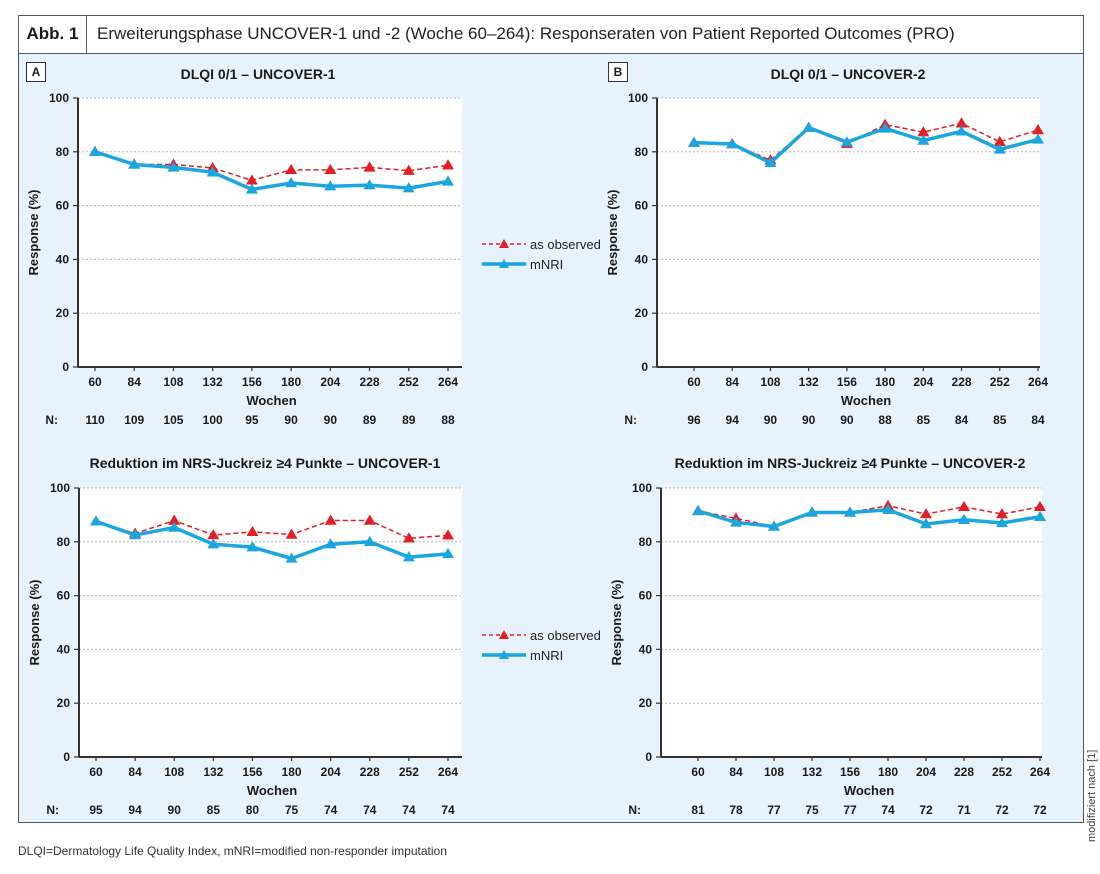  What do you see at coordinates (733, 420) in the screenshot?
I see `n-value: 94` at bounding box center [733, 420].